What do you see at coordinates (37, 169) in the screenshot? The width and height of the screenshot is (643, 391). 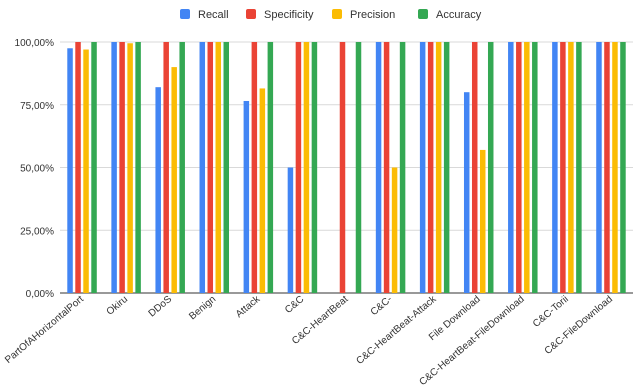 I see `y-tick-label: 50,00%` at bounding box center [37, 169].